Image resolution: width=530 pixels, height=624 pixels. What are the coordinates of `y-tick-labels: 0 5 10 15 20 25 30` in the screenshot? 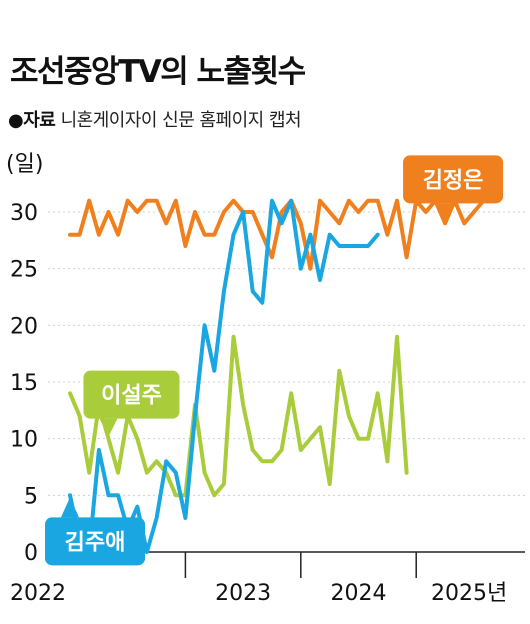 It's located at (24, 383).